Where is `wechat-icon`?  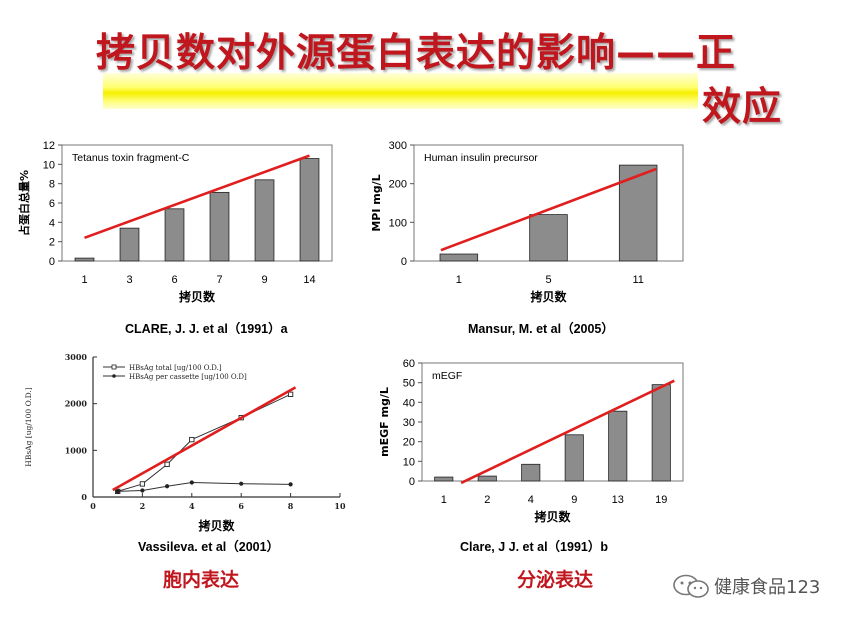 wechat-icon is located at coordinates (691, 586).